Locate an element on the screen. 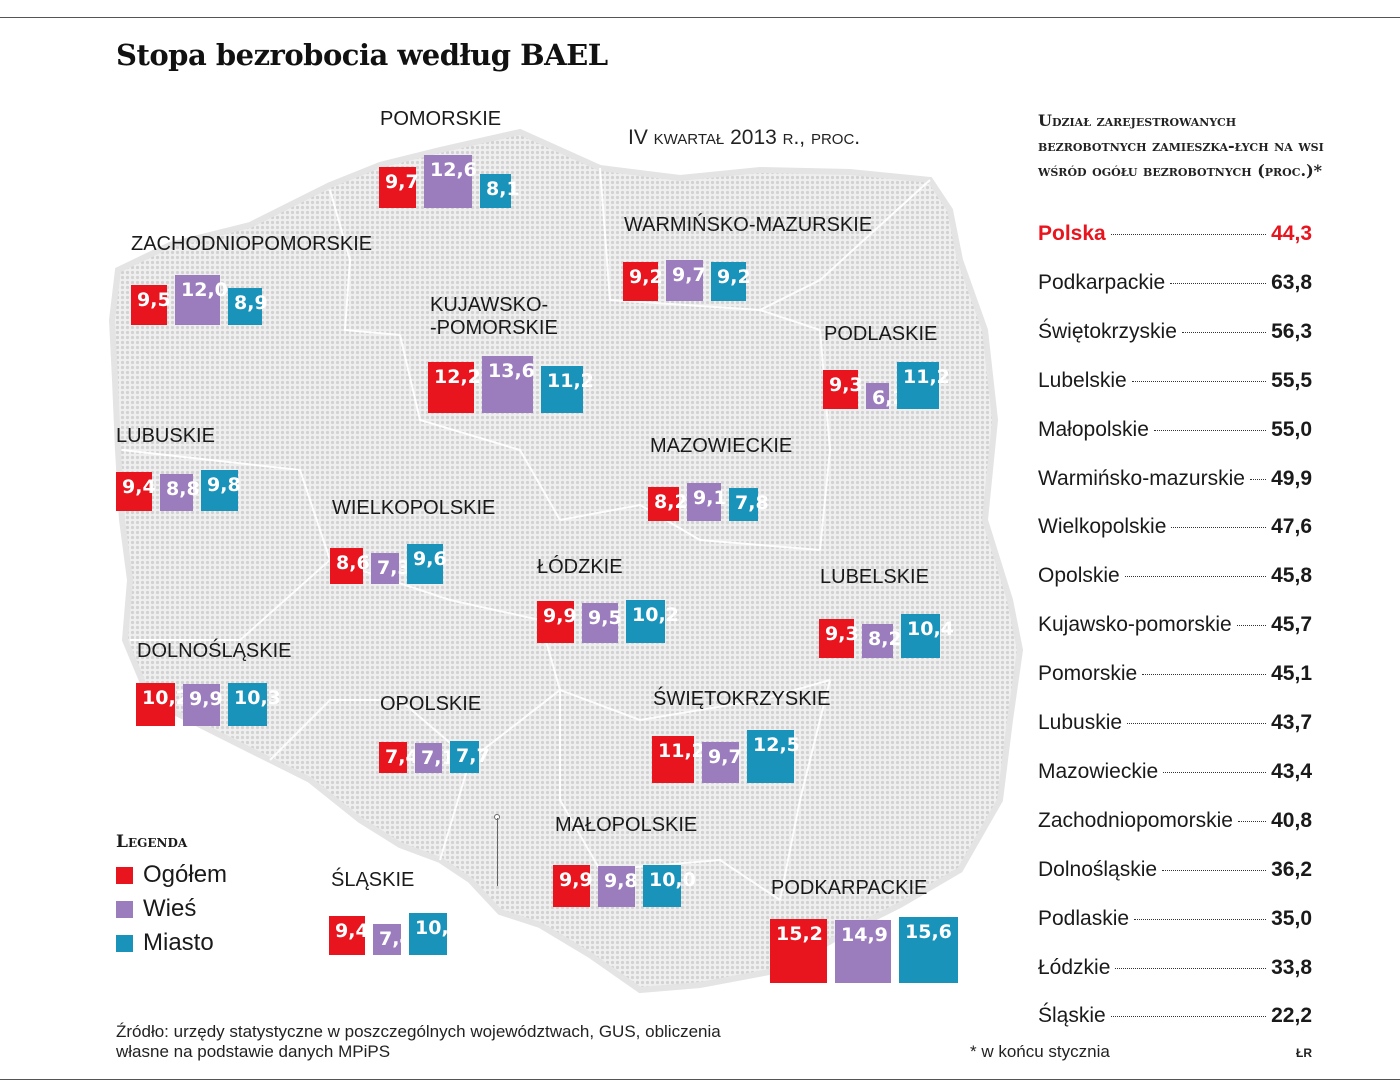  bar-opolskie-wies: 7,1 is located at coordinates (435, 758).